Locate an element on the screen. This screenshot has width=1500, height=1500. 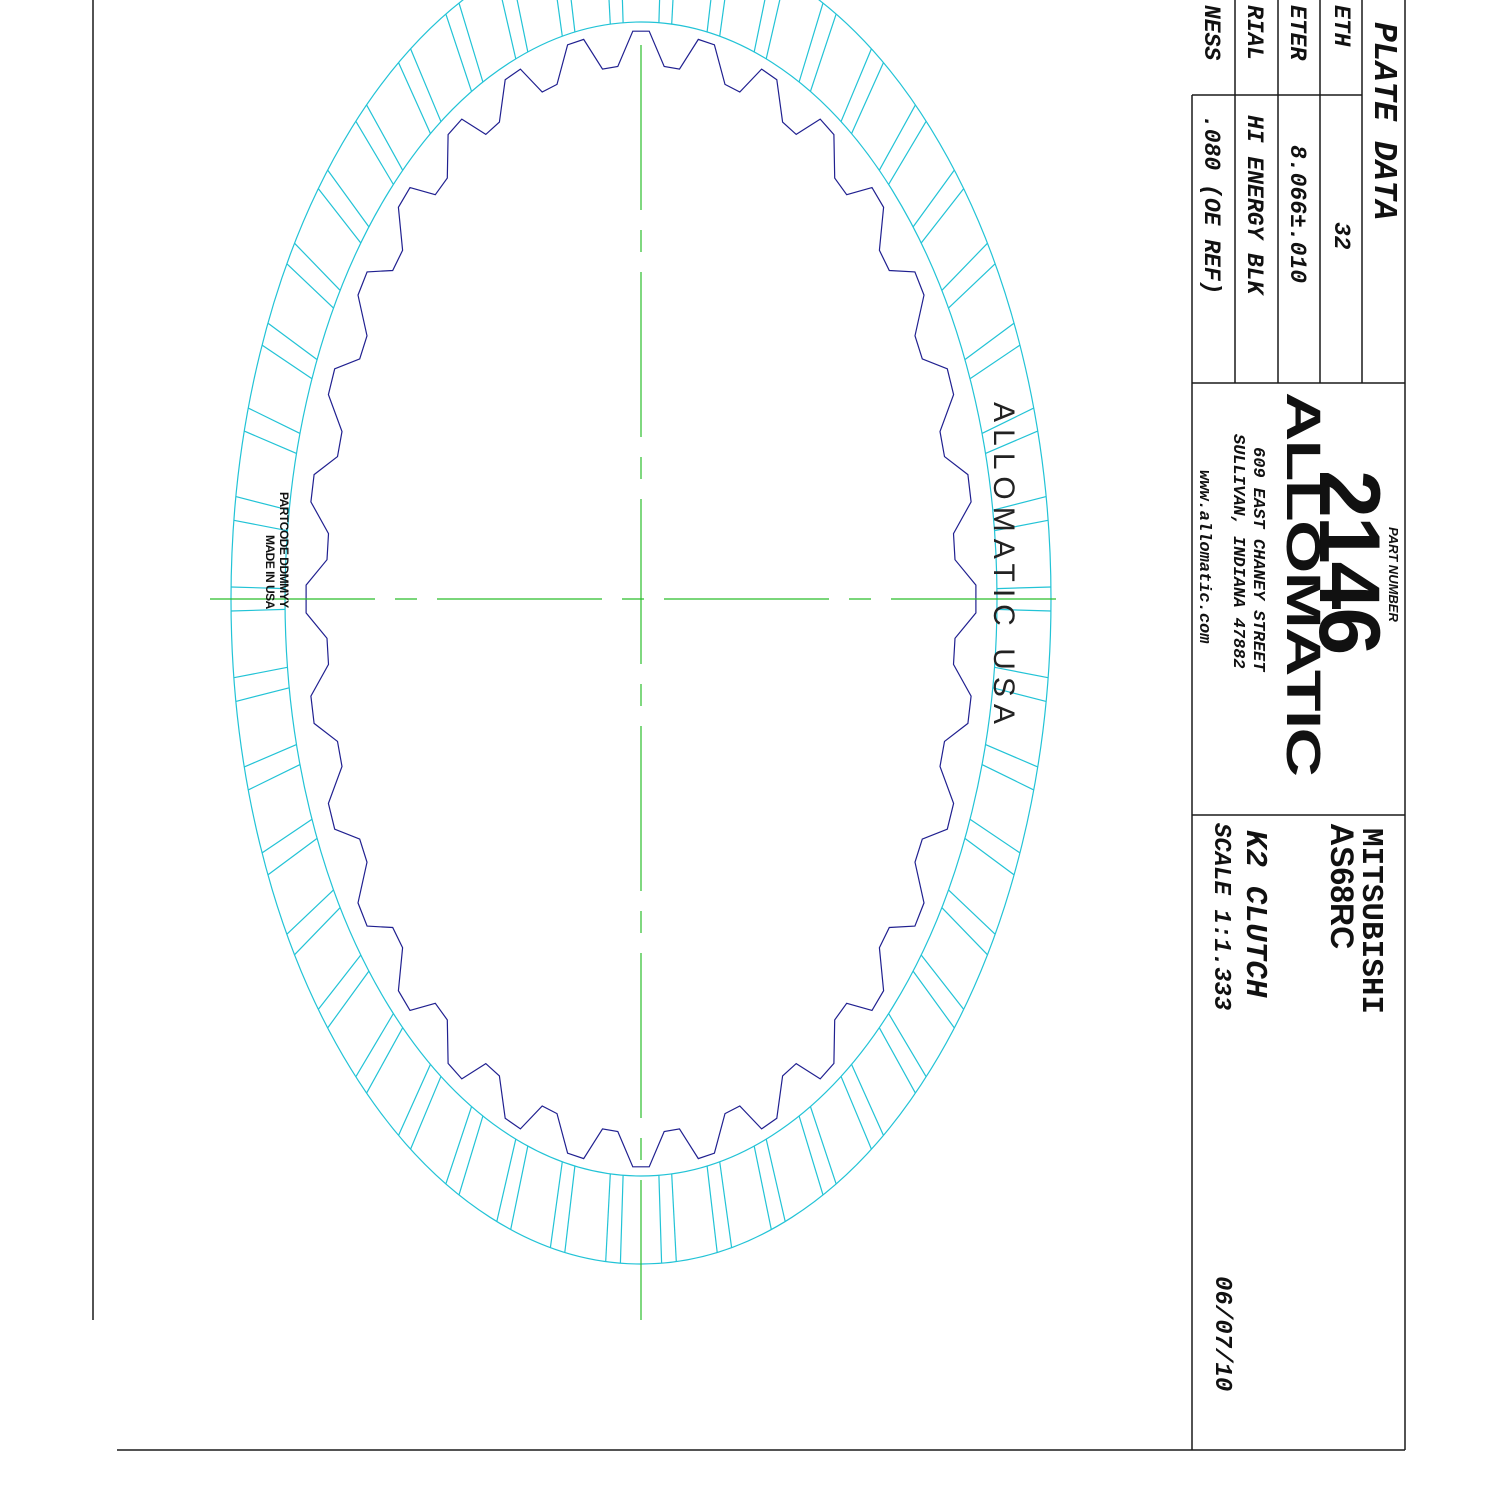
plate-data-value-thickness: .080 (OE REF) is located at coordinates (1211, 205).